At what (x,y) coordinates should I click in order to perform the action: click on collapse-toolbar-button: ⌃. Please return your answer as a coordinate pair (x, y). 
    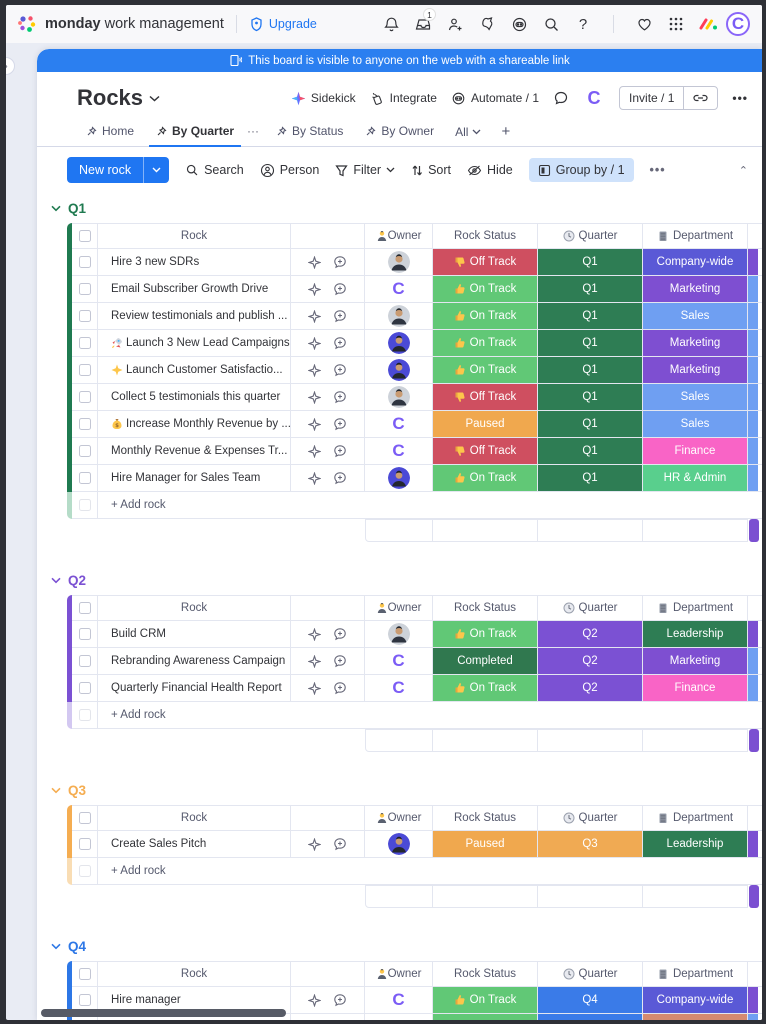
    Looking at the image, I should click on (743, 170).